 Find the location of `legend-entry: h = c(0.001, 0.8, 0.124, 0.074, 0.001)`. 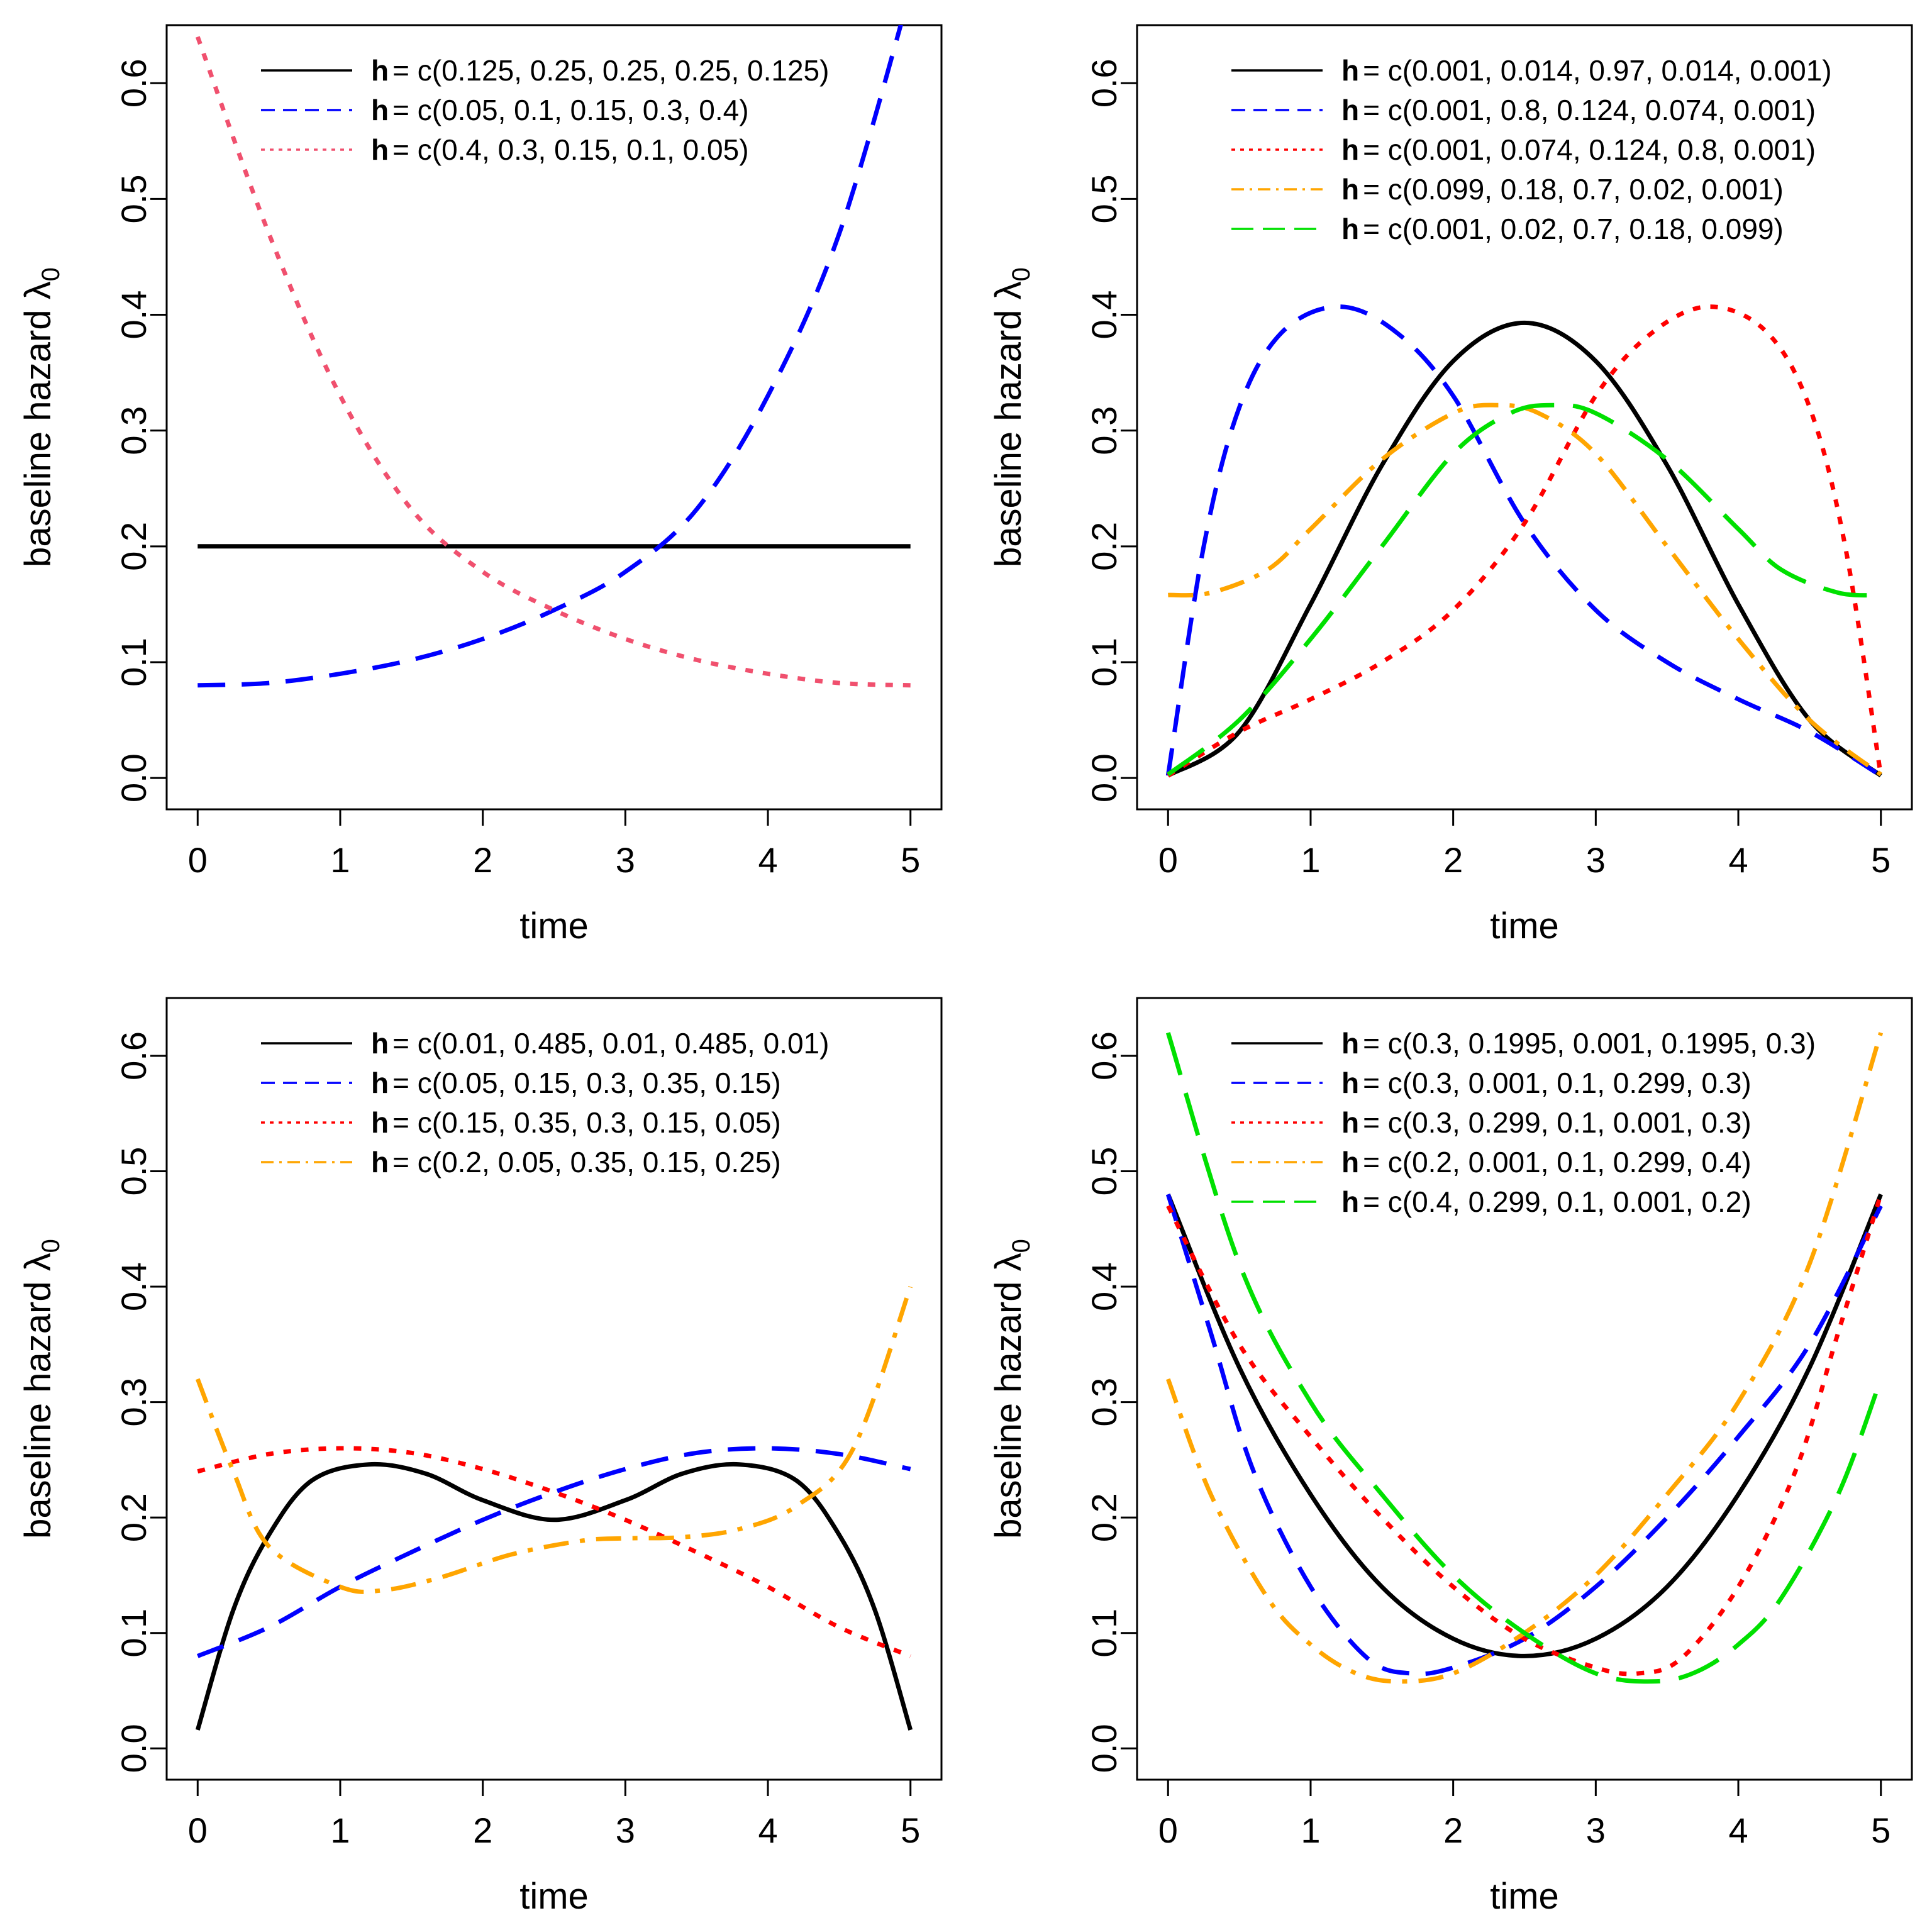

legend-entry: h = c(0.001, 0.8, 0.124, 0.074, 0.001) is located at coordinates (1578, 110).